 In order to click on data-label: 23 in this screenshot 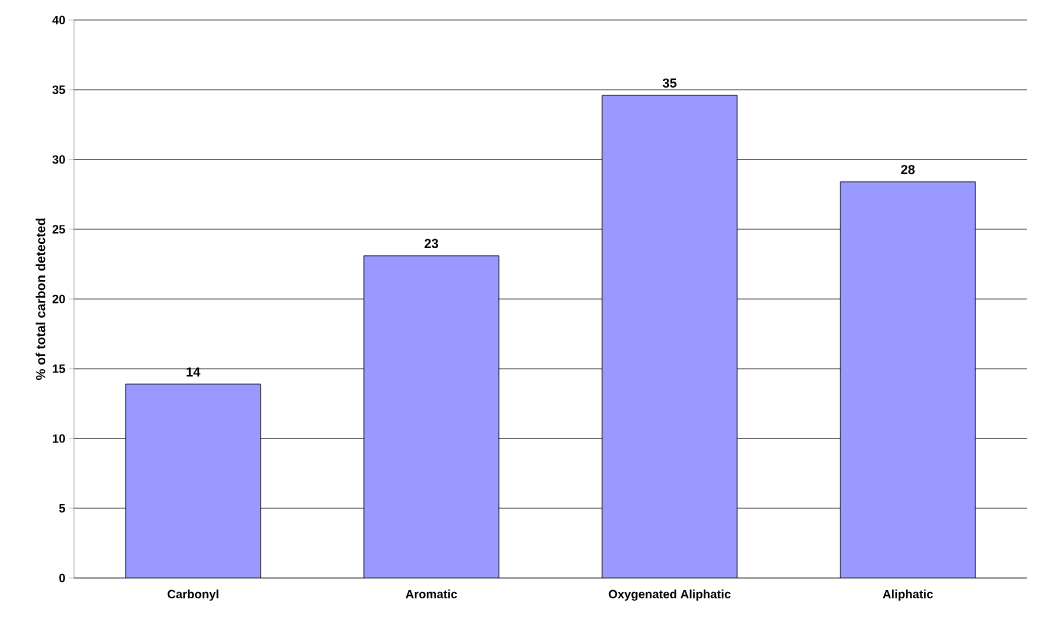, I will do `click(431, 243)`.